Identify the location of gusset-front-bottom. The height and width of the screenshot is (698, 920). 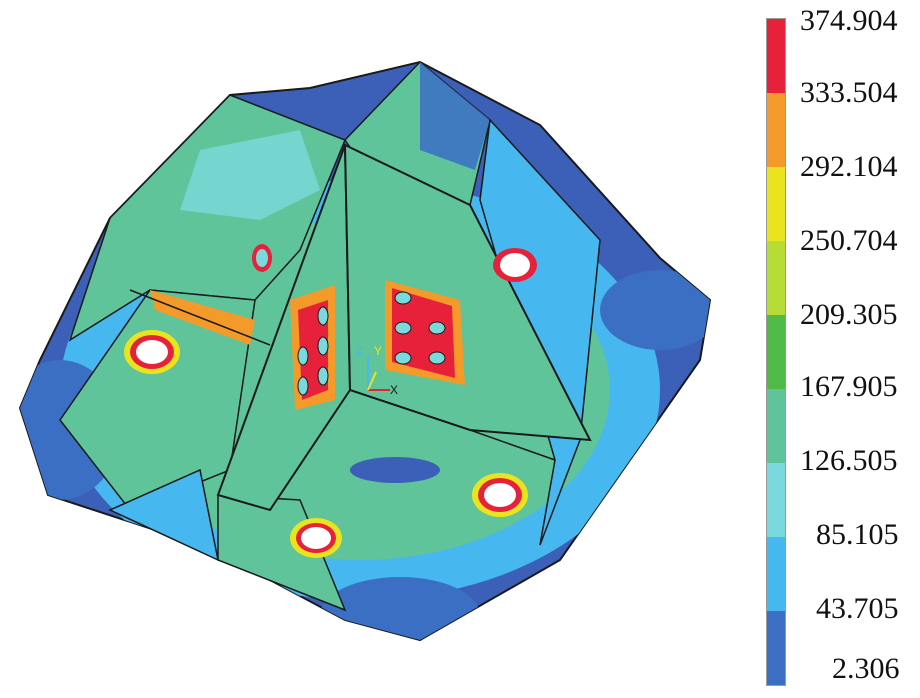
(164, 515).